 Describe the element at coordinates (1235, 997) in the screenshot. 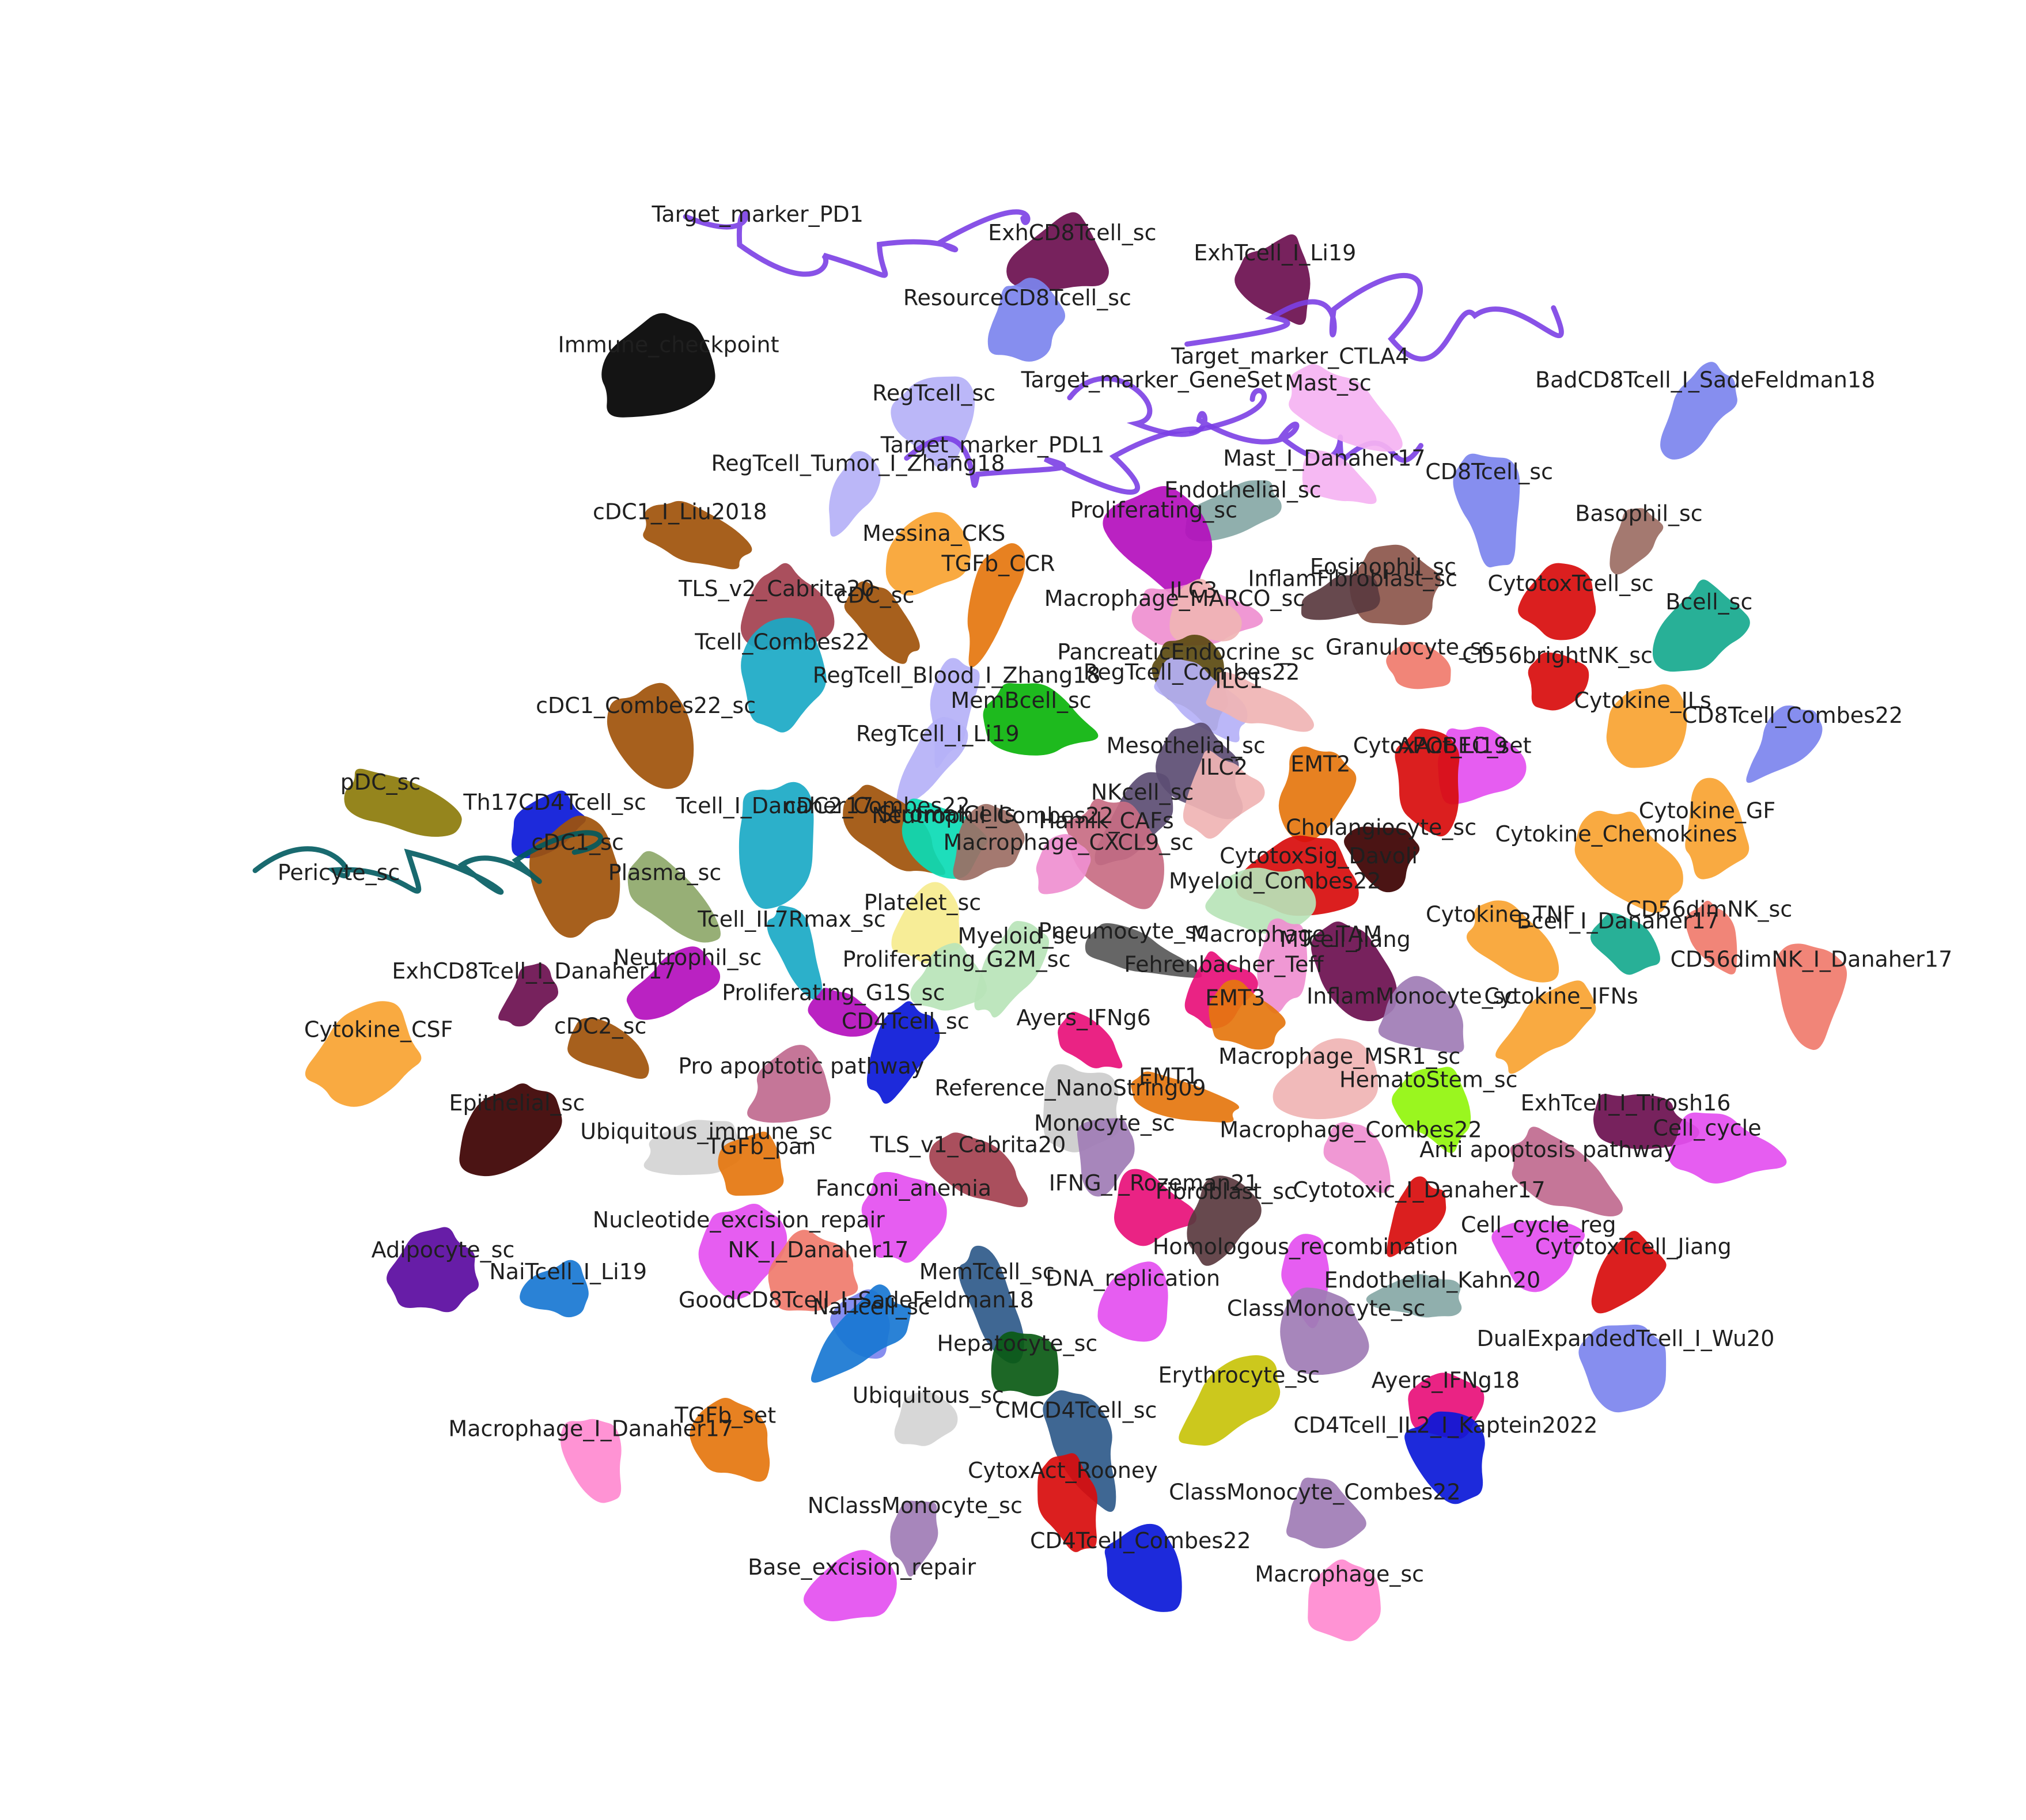

I see `label-emt3: EMT3` at that location.